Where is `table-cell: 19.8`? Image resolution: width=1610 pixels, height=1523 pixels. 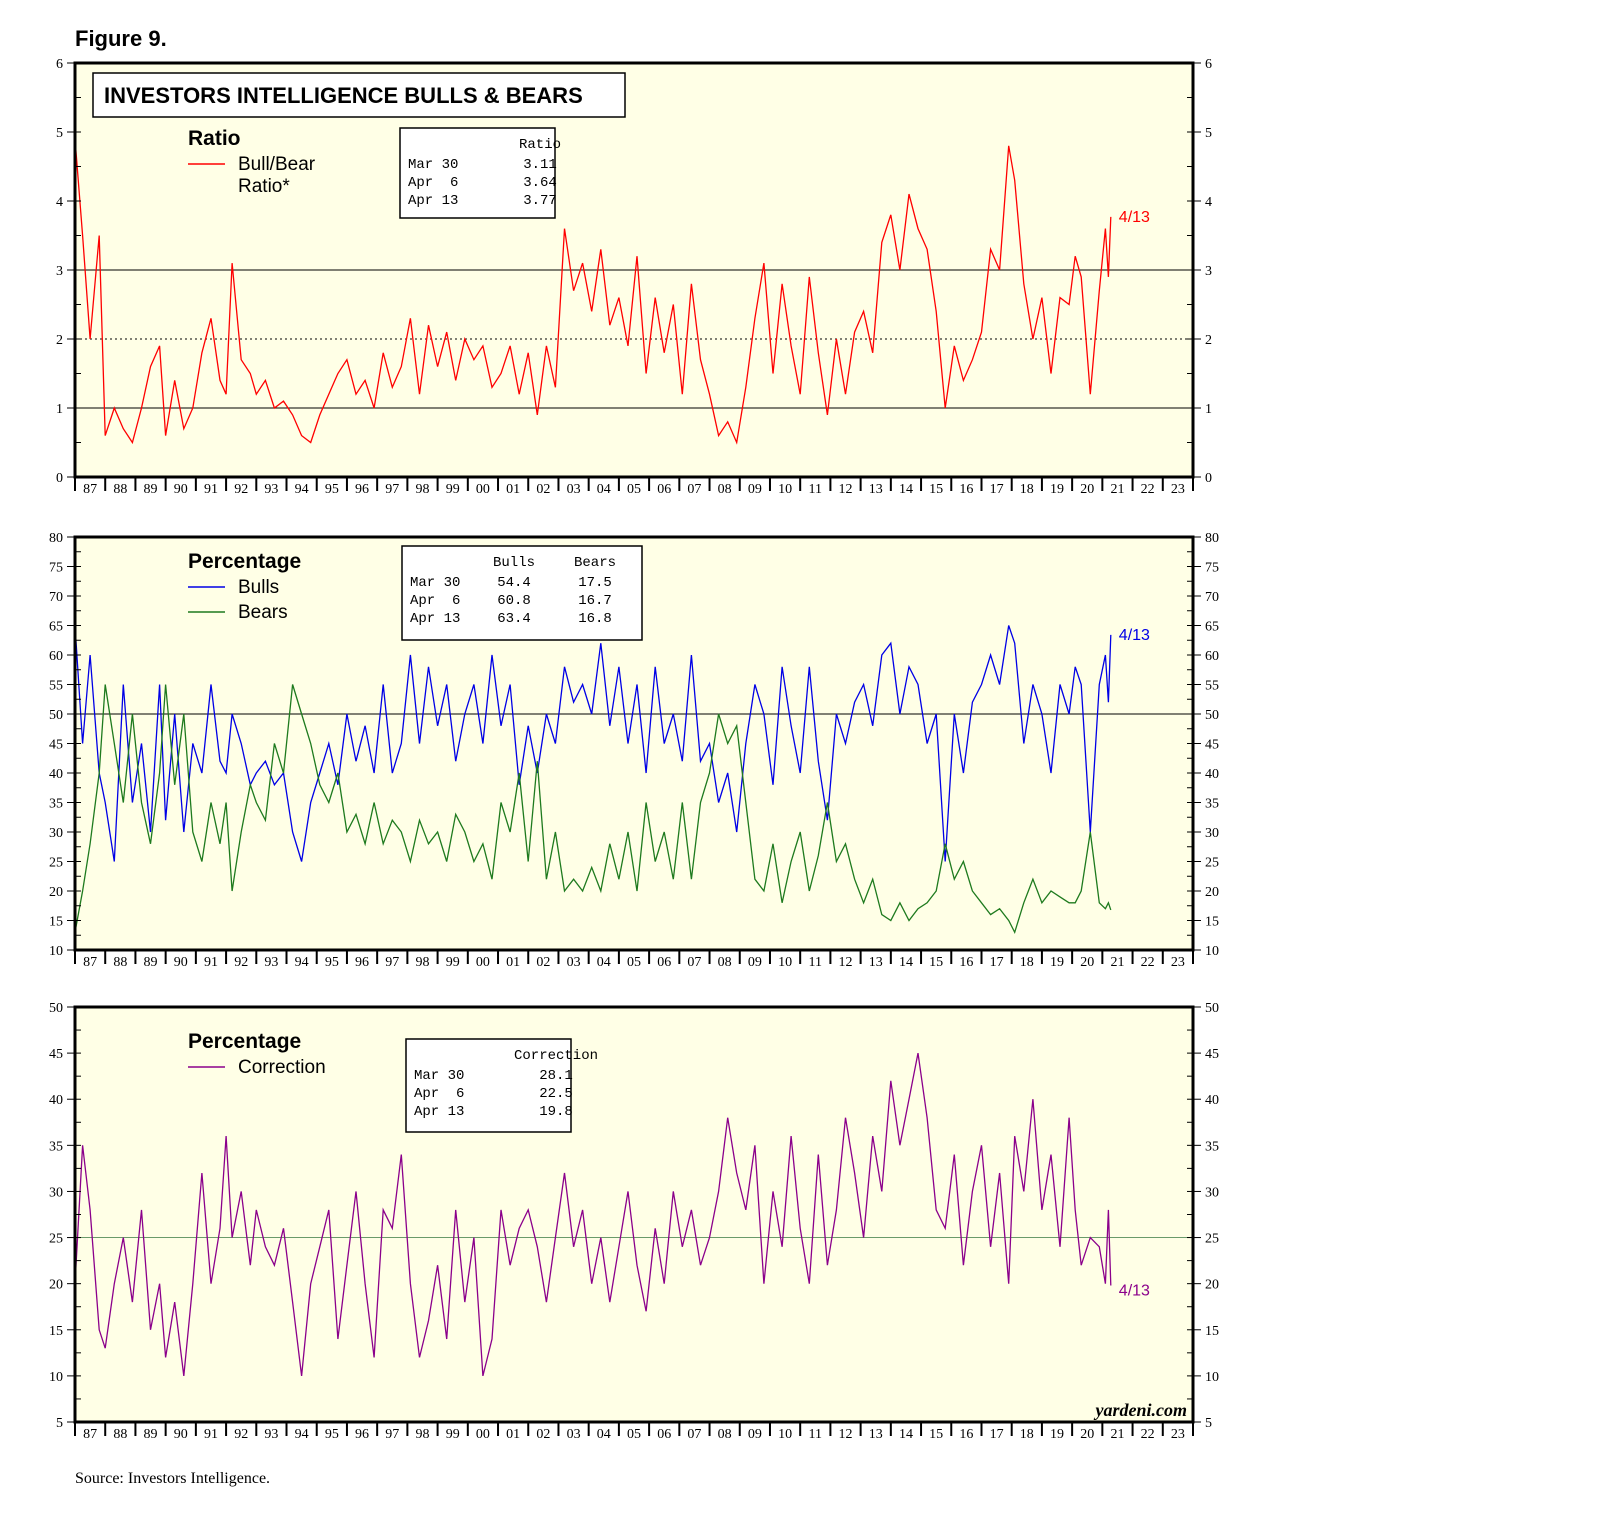
table-cell: 19.8 is located at coordinates (556, 1112).